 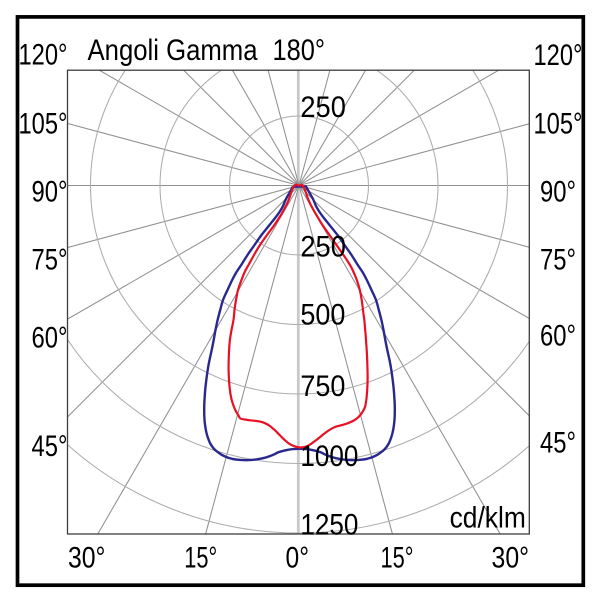 What do you see at coordinates (329, 456) in the screenshot?
I see `svg-text: 1000` at bounding box center [329, 456].